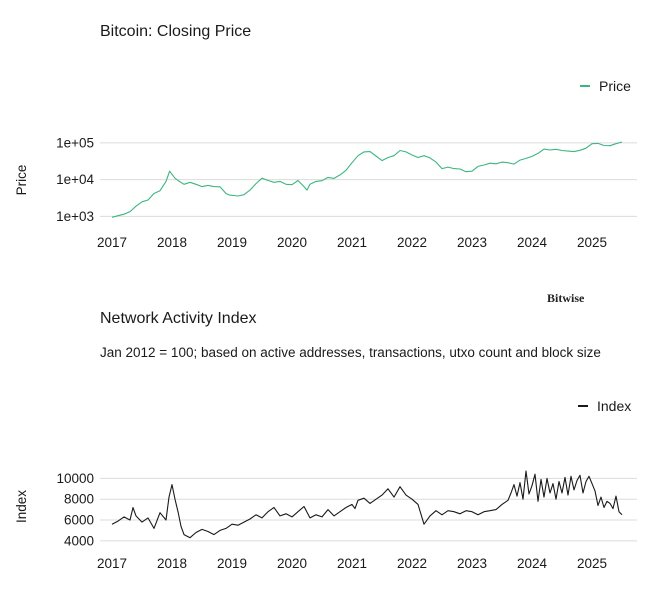 This screenshot has height=590, width=661. Describe the element at coordinates (232, 242) in the screenshot. I see `chart1-x-tick-label: 2019` at that location.